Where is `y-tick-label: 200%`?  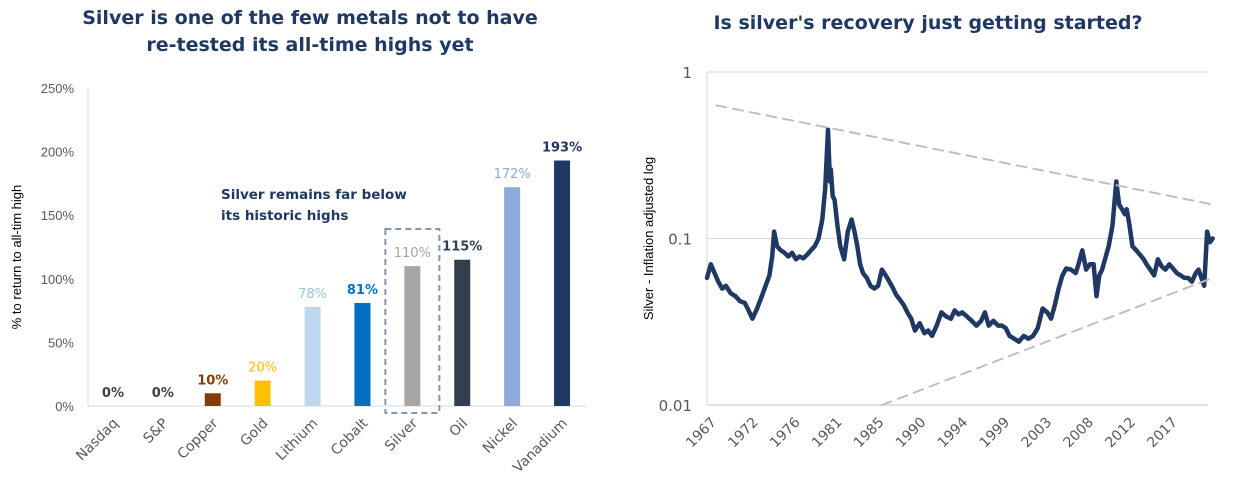 y-tick-label: 200% is located at coordinates (58, 152).